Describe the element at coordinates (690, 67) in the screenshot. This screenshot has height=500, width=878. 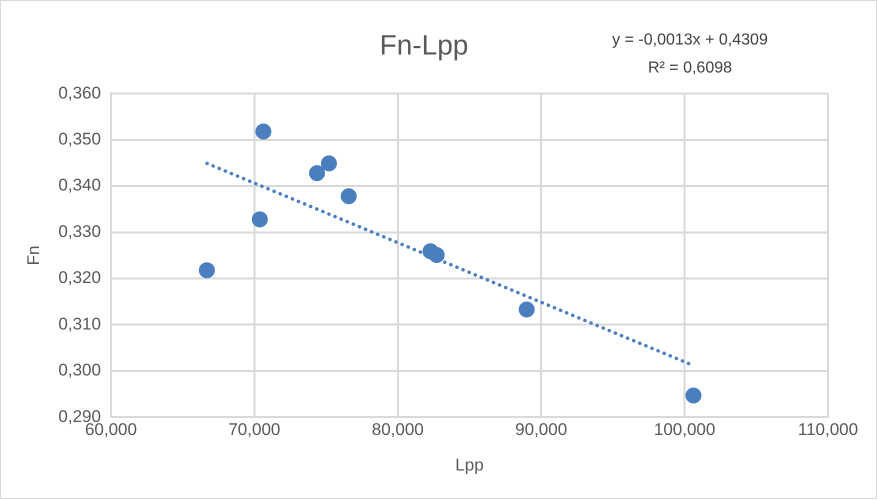
I see `text: R² = 0,6098` at that location.